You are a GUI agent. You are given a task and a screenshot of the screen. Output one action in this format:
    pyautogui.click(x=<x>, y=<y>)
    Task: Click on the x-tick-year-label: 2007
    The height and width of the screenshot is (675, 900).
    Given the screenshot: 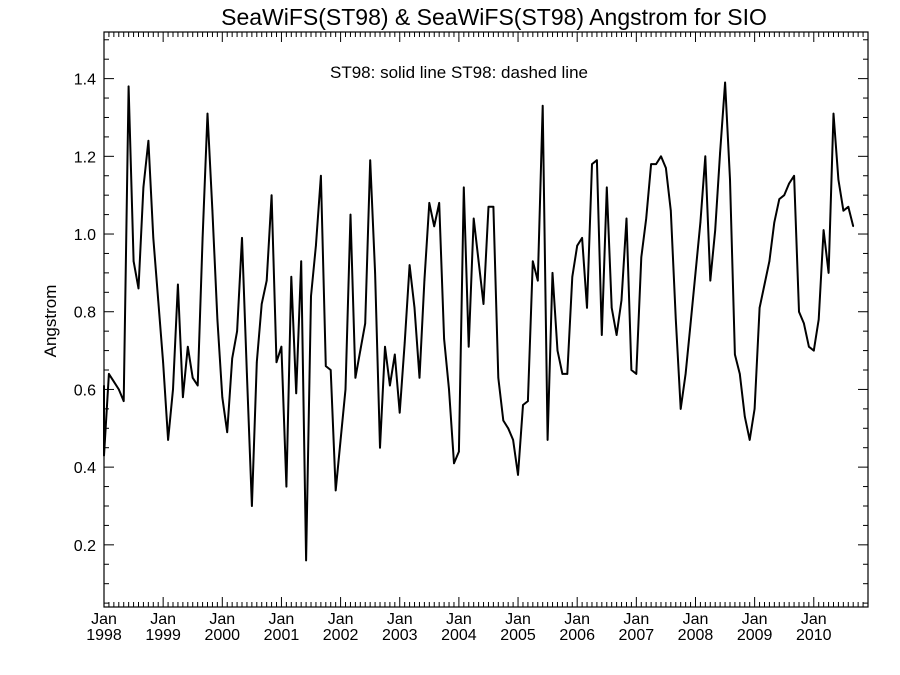 What is the action you would take?
    pyautogui.click(x=637, y=635)
    